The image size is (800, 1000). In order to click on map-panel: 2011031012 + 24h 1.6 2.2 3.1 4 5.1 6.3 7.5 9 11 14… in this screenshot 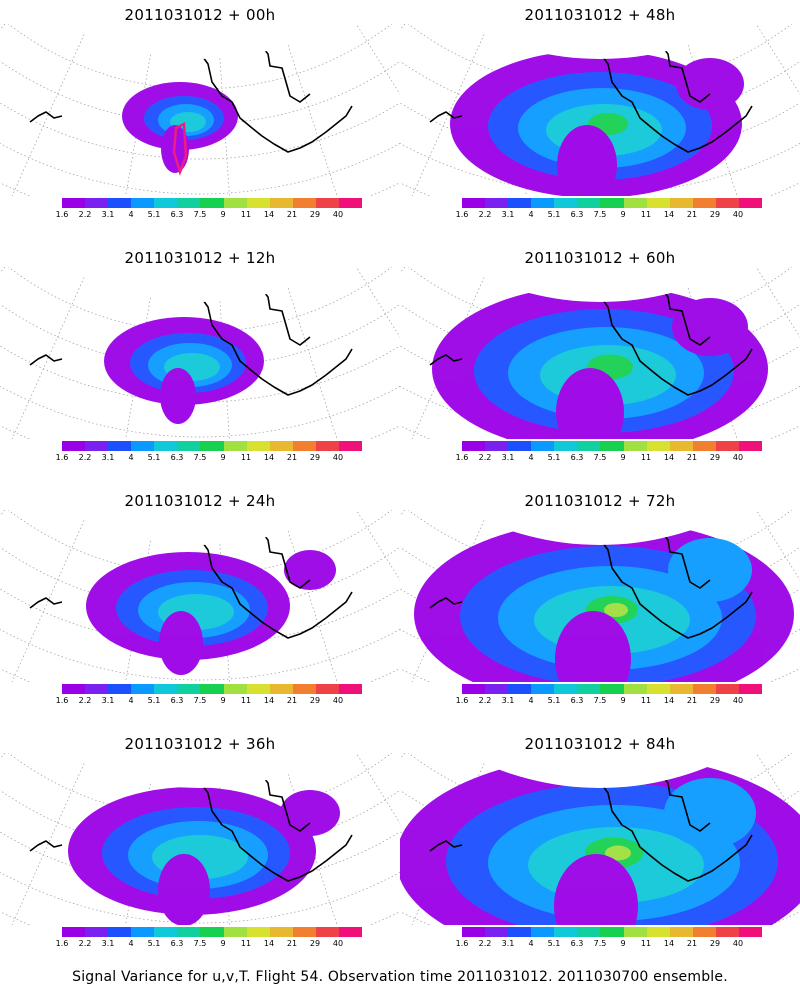, I will do `click(200, 606)`.